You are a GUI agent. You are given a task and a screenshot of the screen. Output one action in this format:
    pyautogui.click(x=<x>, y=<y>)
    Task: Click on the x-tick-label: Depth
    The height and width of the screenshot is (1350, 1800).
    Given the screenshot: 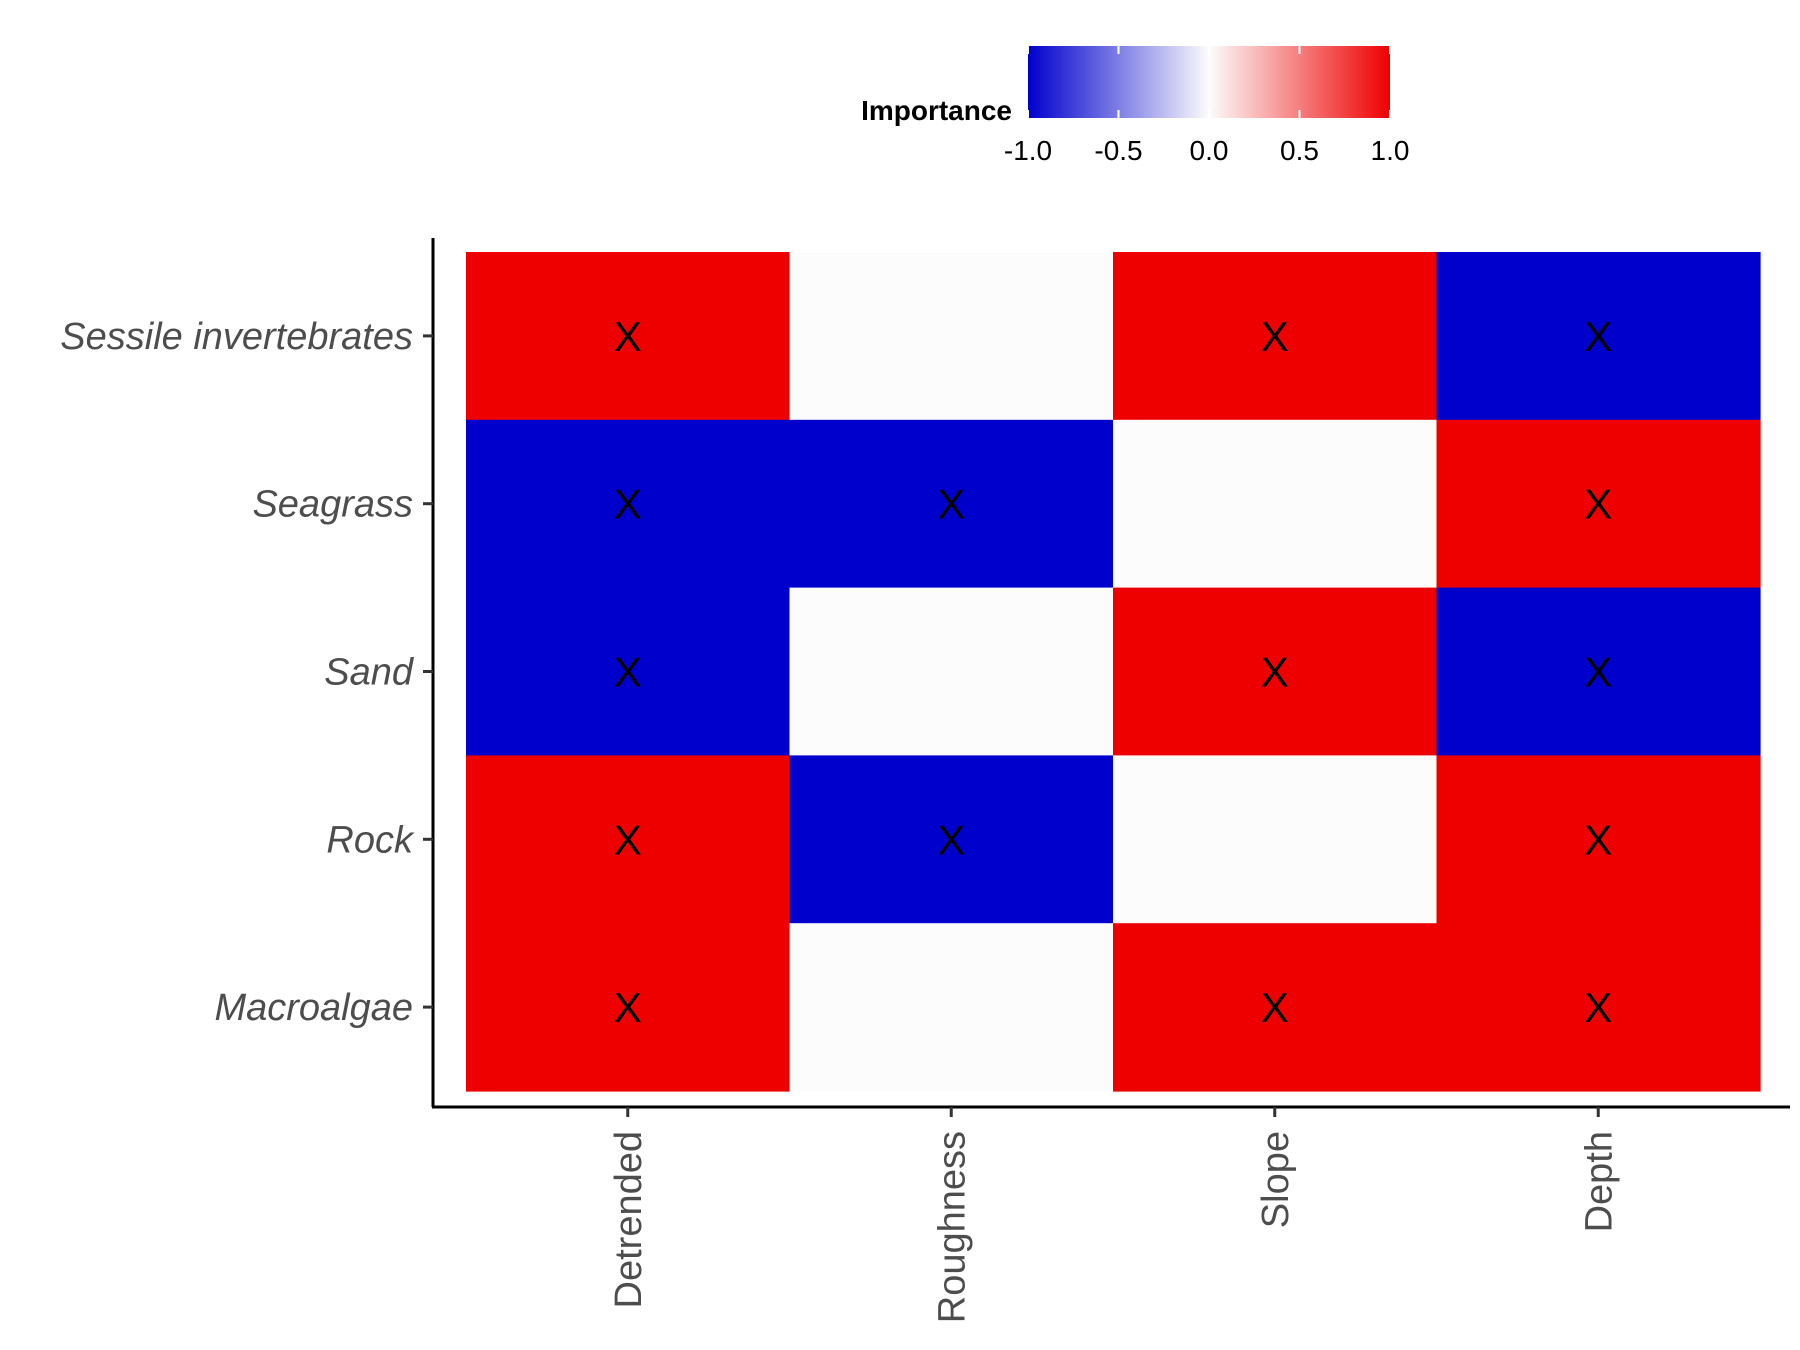 What is the action you would take?
    pyautogui.click(x=1599, y=1181)
    